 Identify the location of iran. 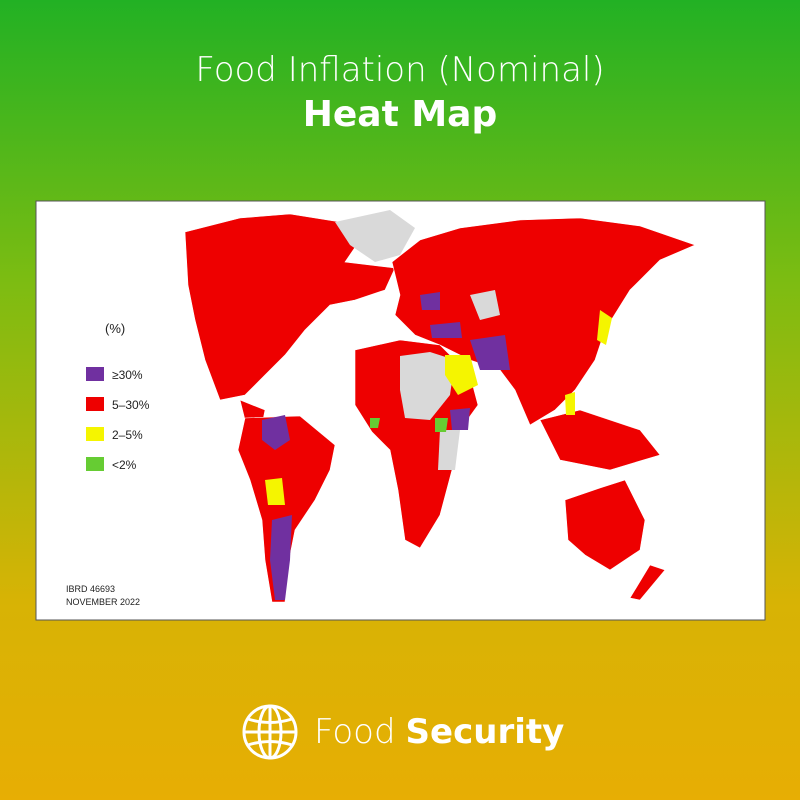
(490, 352).